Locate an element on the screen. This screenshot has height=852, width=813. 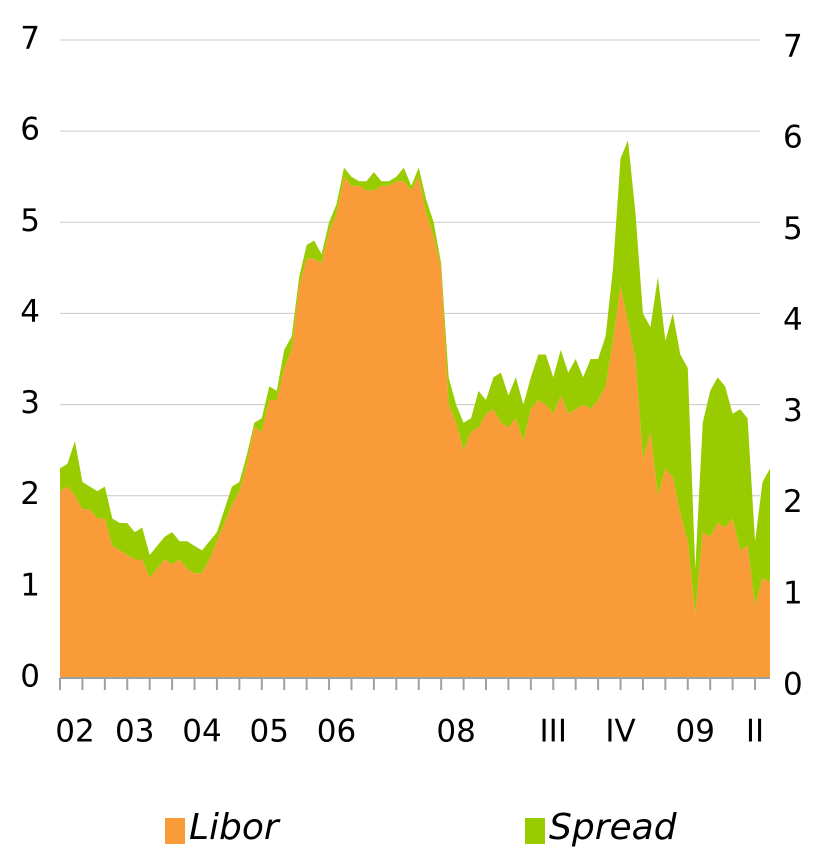
x-tick-label: IV is located at coordinates (620, 732).